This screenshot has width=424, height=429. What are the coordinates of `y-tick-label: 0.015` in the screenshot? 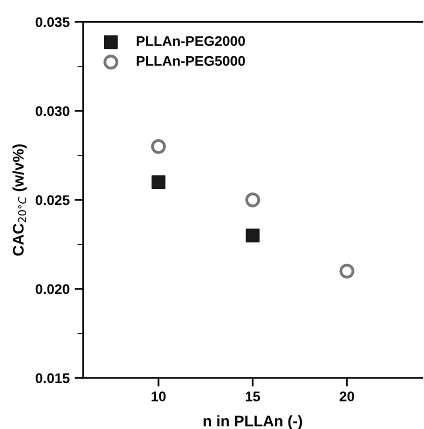 It's located at (53, 378).